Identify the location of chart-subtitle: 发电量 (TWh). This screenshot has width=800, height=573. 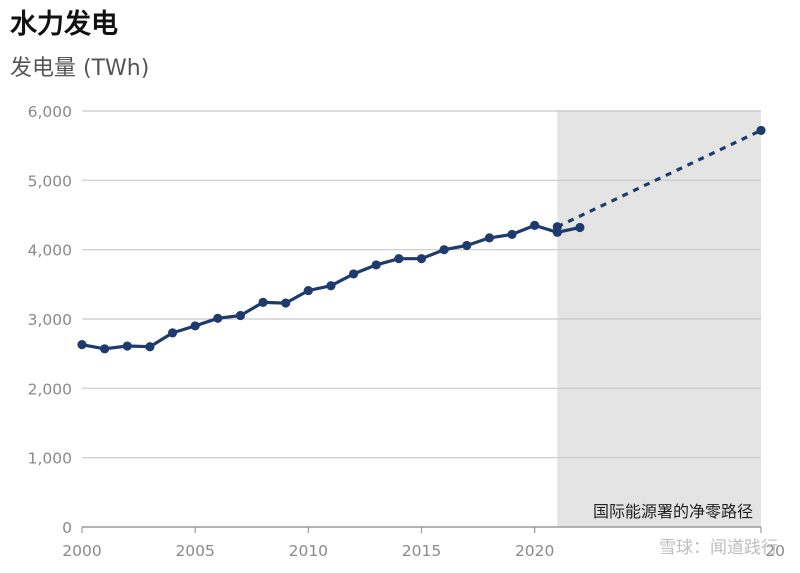
(80, 68).